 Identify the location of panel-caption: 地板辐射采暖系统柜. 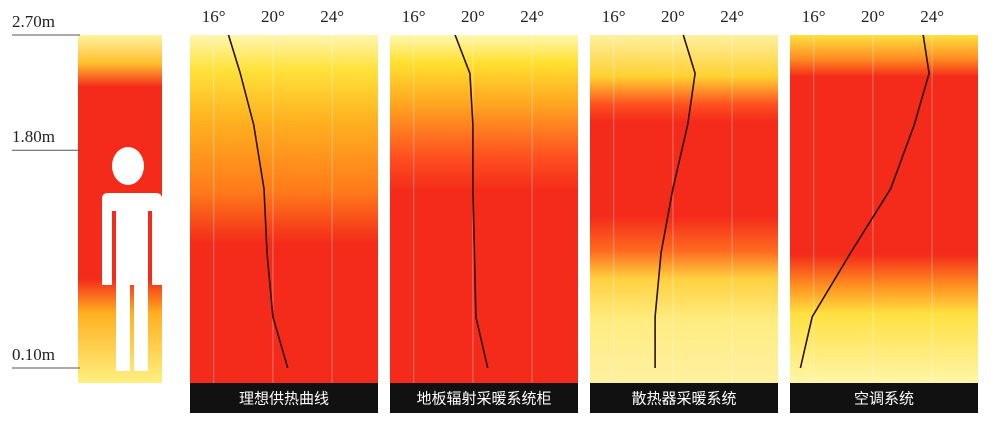
(483, 399).